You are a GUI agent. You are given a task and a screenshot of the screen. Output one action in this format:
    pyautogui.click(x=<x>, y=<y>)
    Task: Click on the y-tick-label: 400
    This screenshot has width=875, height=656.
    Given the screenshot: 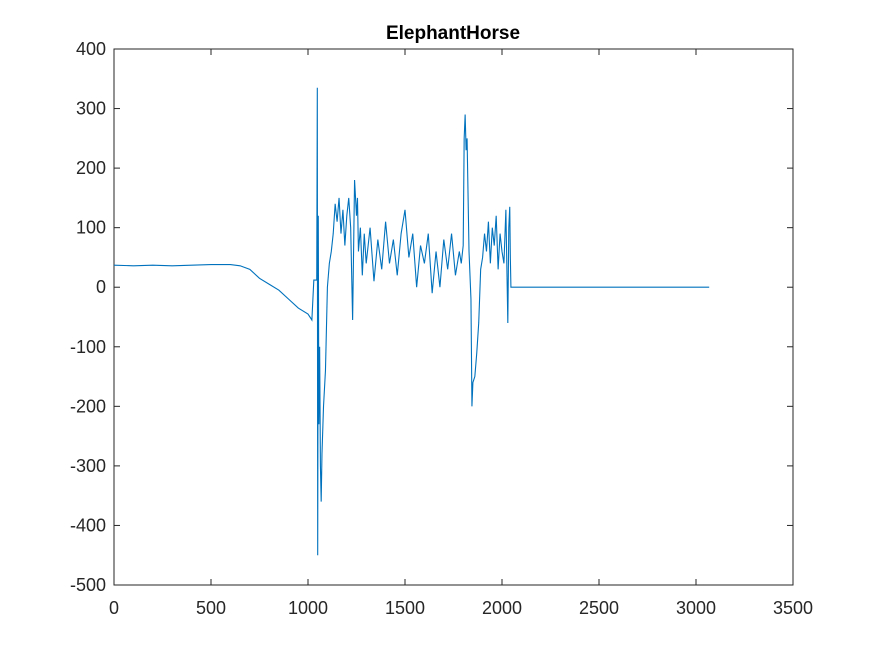 What is the action you would take?
    pyautogui.click(x=91, y=49)
    